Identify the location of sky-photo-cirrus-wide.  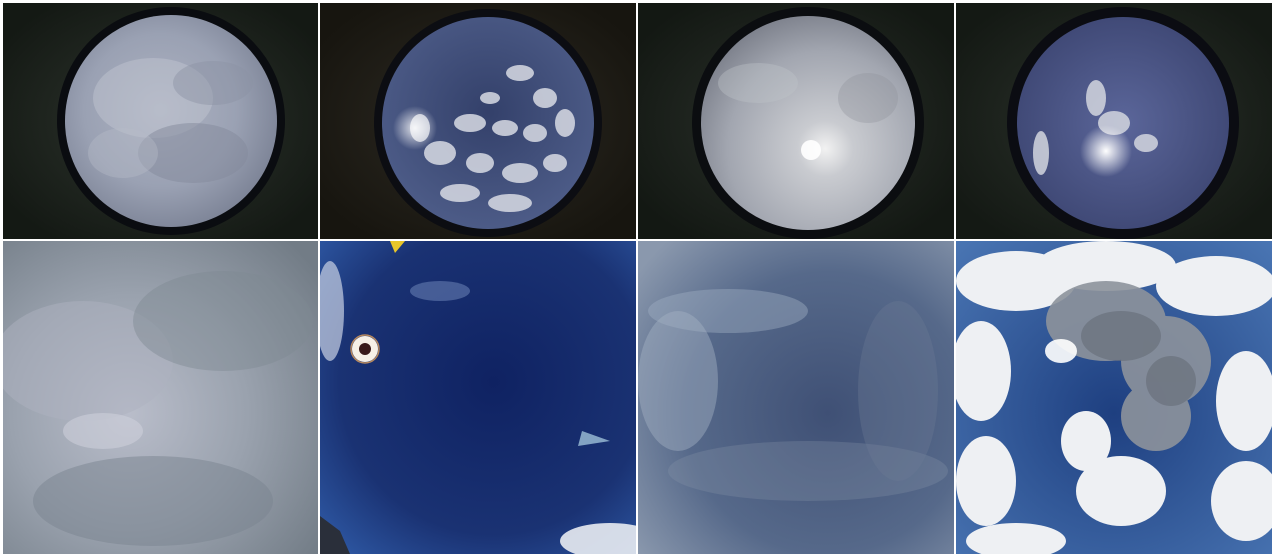
(796, 397).